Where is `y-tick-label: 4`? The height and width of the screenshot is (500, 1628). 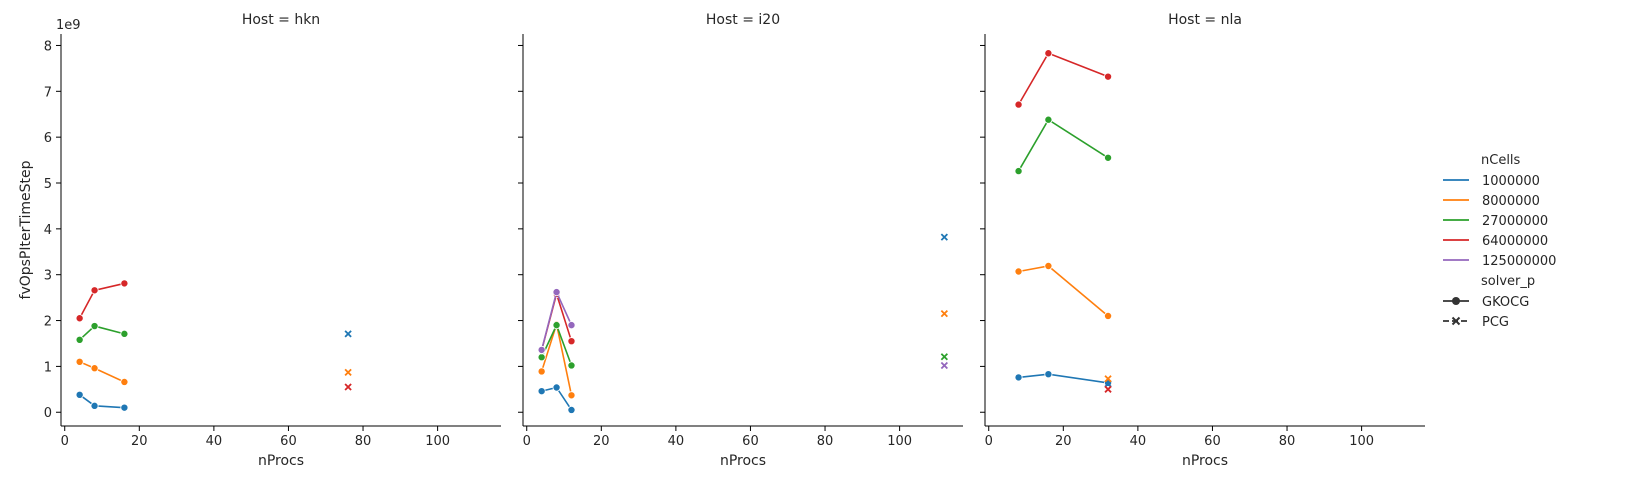 y-tick-label: 4 is located at coordinates (48, 230).